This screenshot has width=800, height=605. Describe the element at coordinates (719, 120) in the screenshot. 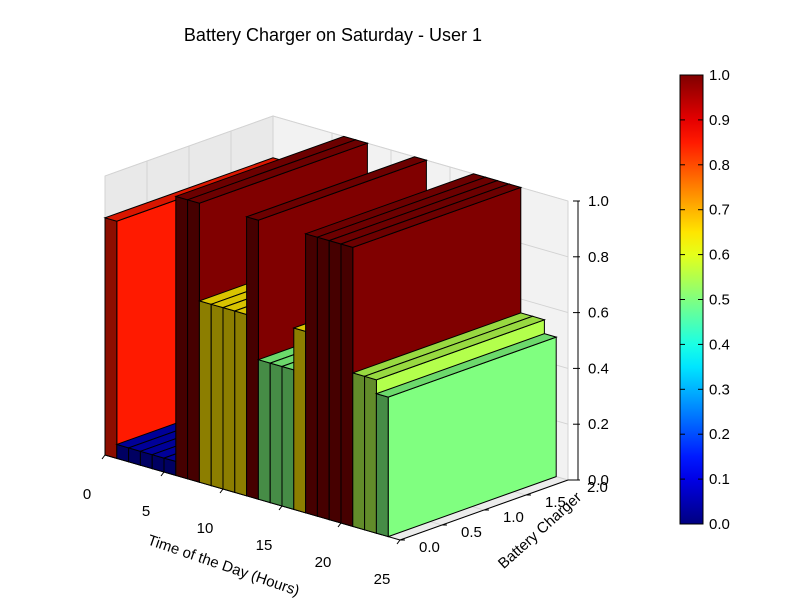

I see `colorbar-tick-label: 0.9` at that location.